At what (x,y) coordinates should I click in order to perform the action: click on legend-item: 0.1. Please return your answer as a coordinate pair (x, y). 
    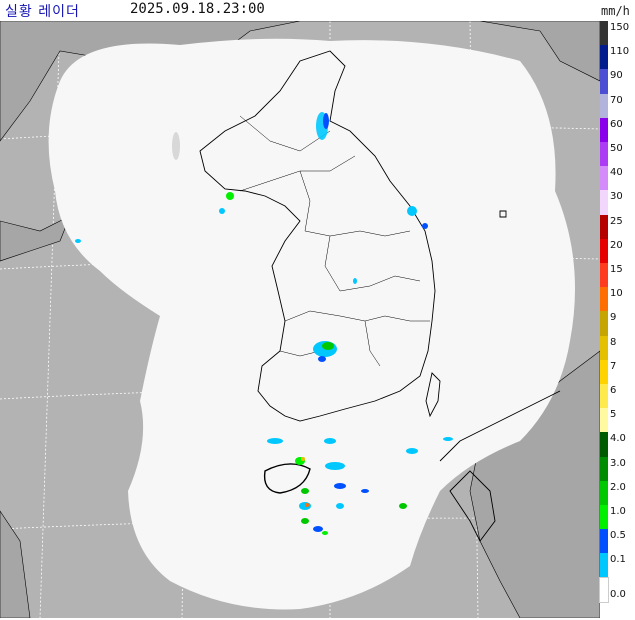
    Looking at the image, I should click on (617, 565).